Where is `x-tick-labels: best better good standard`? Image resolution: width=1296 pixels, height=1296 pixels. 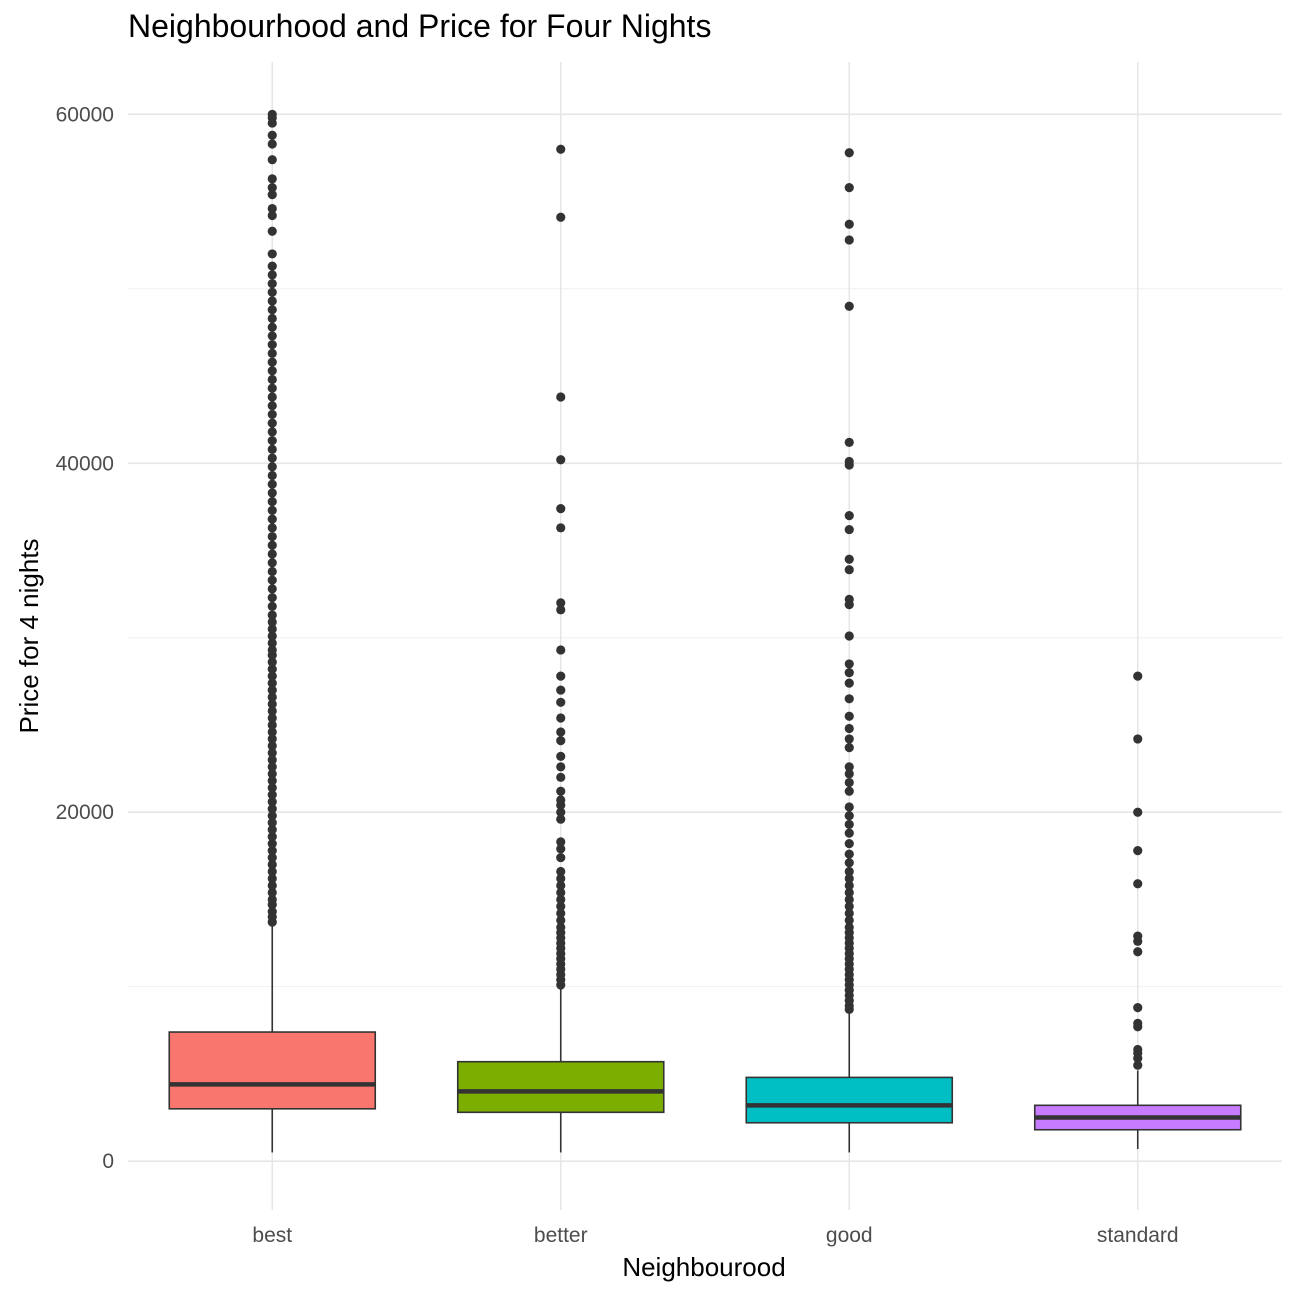
x-tick-labels: best better good standard is located at coordinates (715, 1235).